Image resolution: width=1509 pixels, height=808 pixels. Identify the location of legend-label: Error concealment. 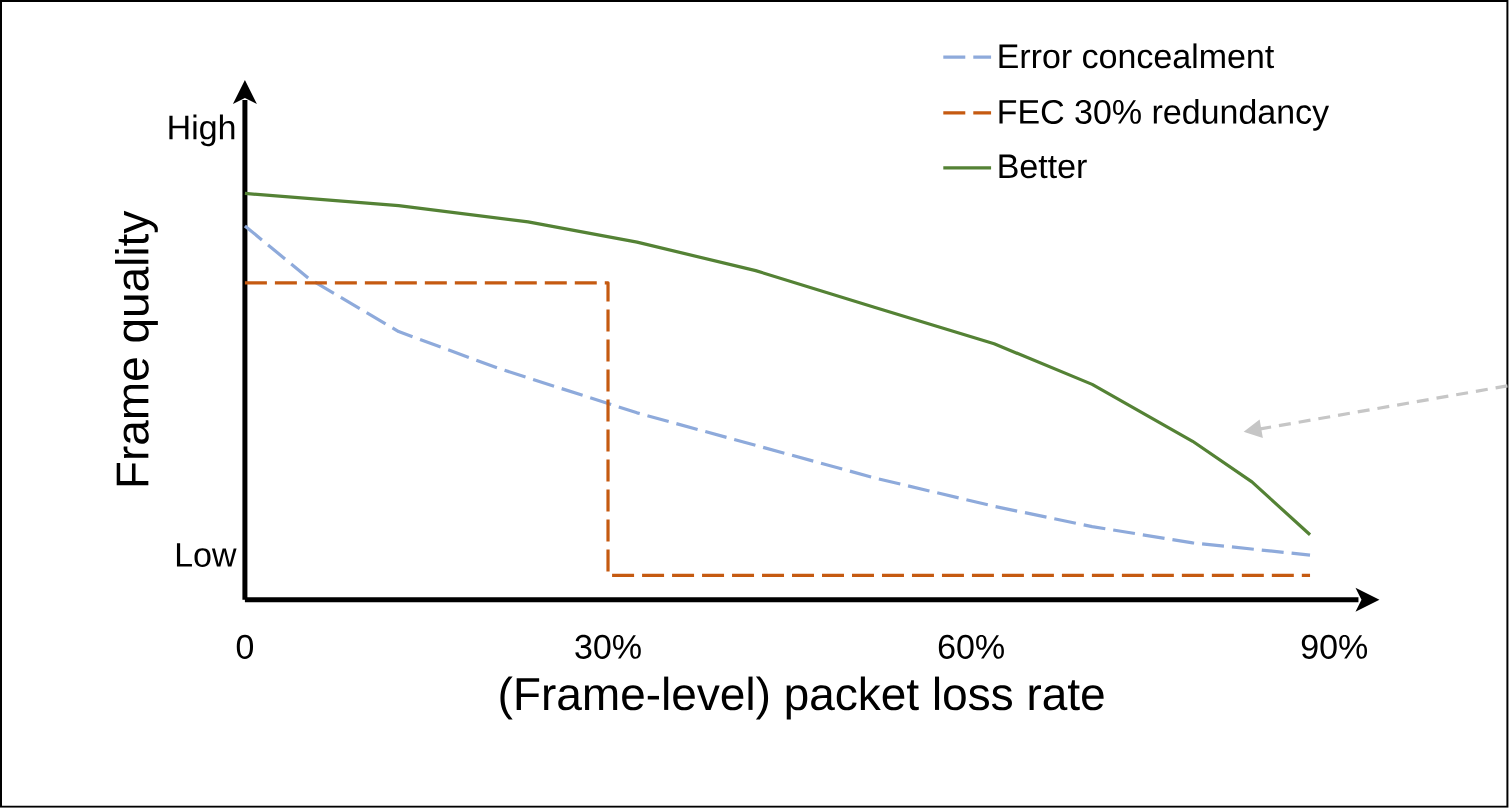
(1137, 56).